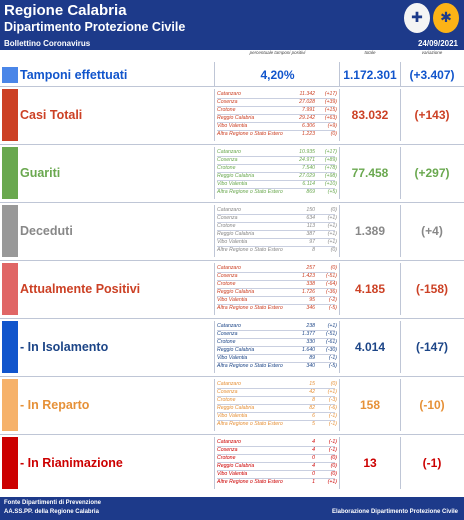 This screenshot has height=520, width=464. I want to click on province-value: 4, so click(313, 466).